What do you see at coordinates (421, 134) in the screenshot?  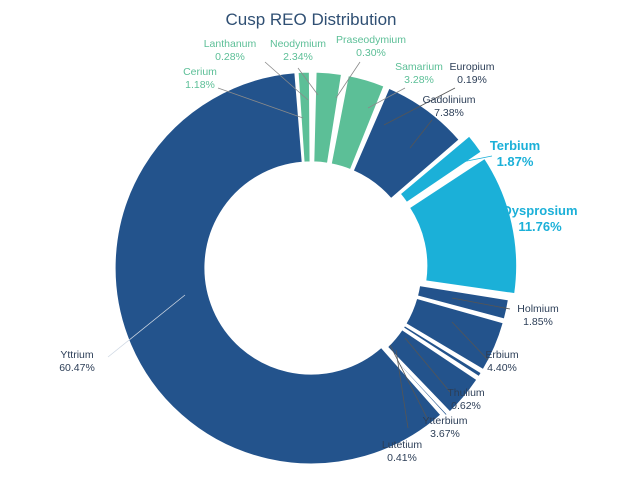 I see `leader-gadolinium` at bounding box center [421, 134].